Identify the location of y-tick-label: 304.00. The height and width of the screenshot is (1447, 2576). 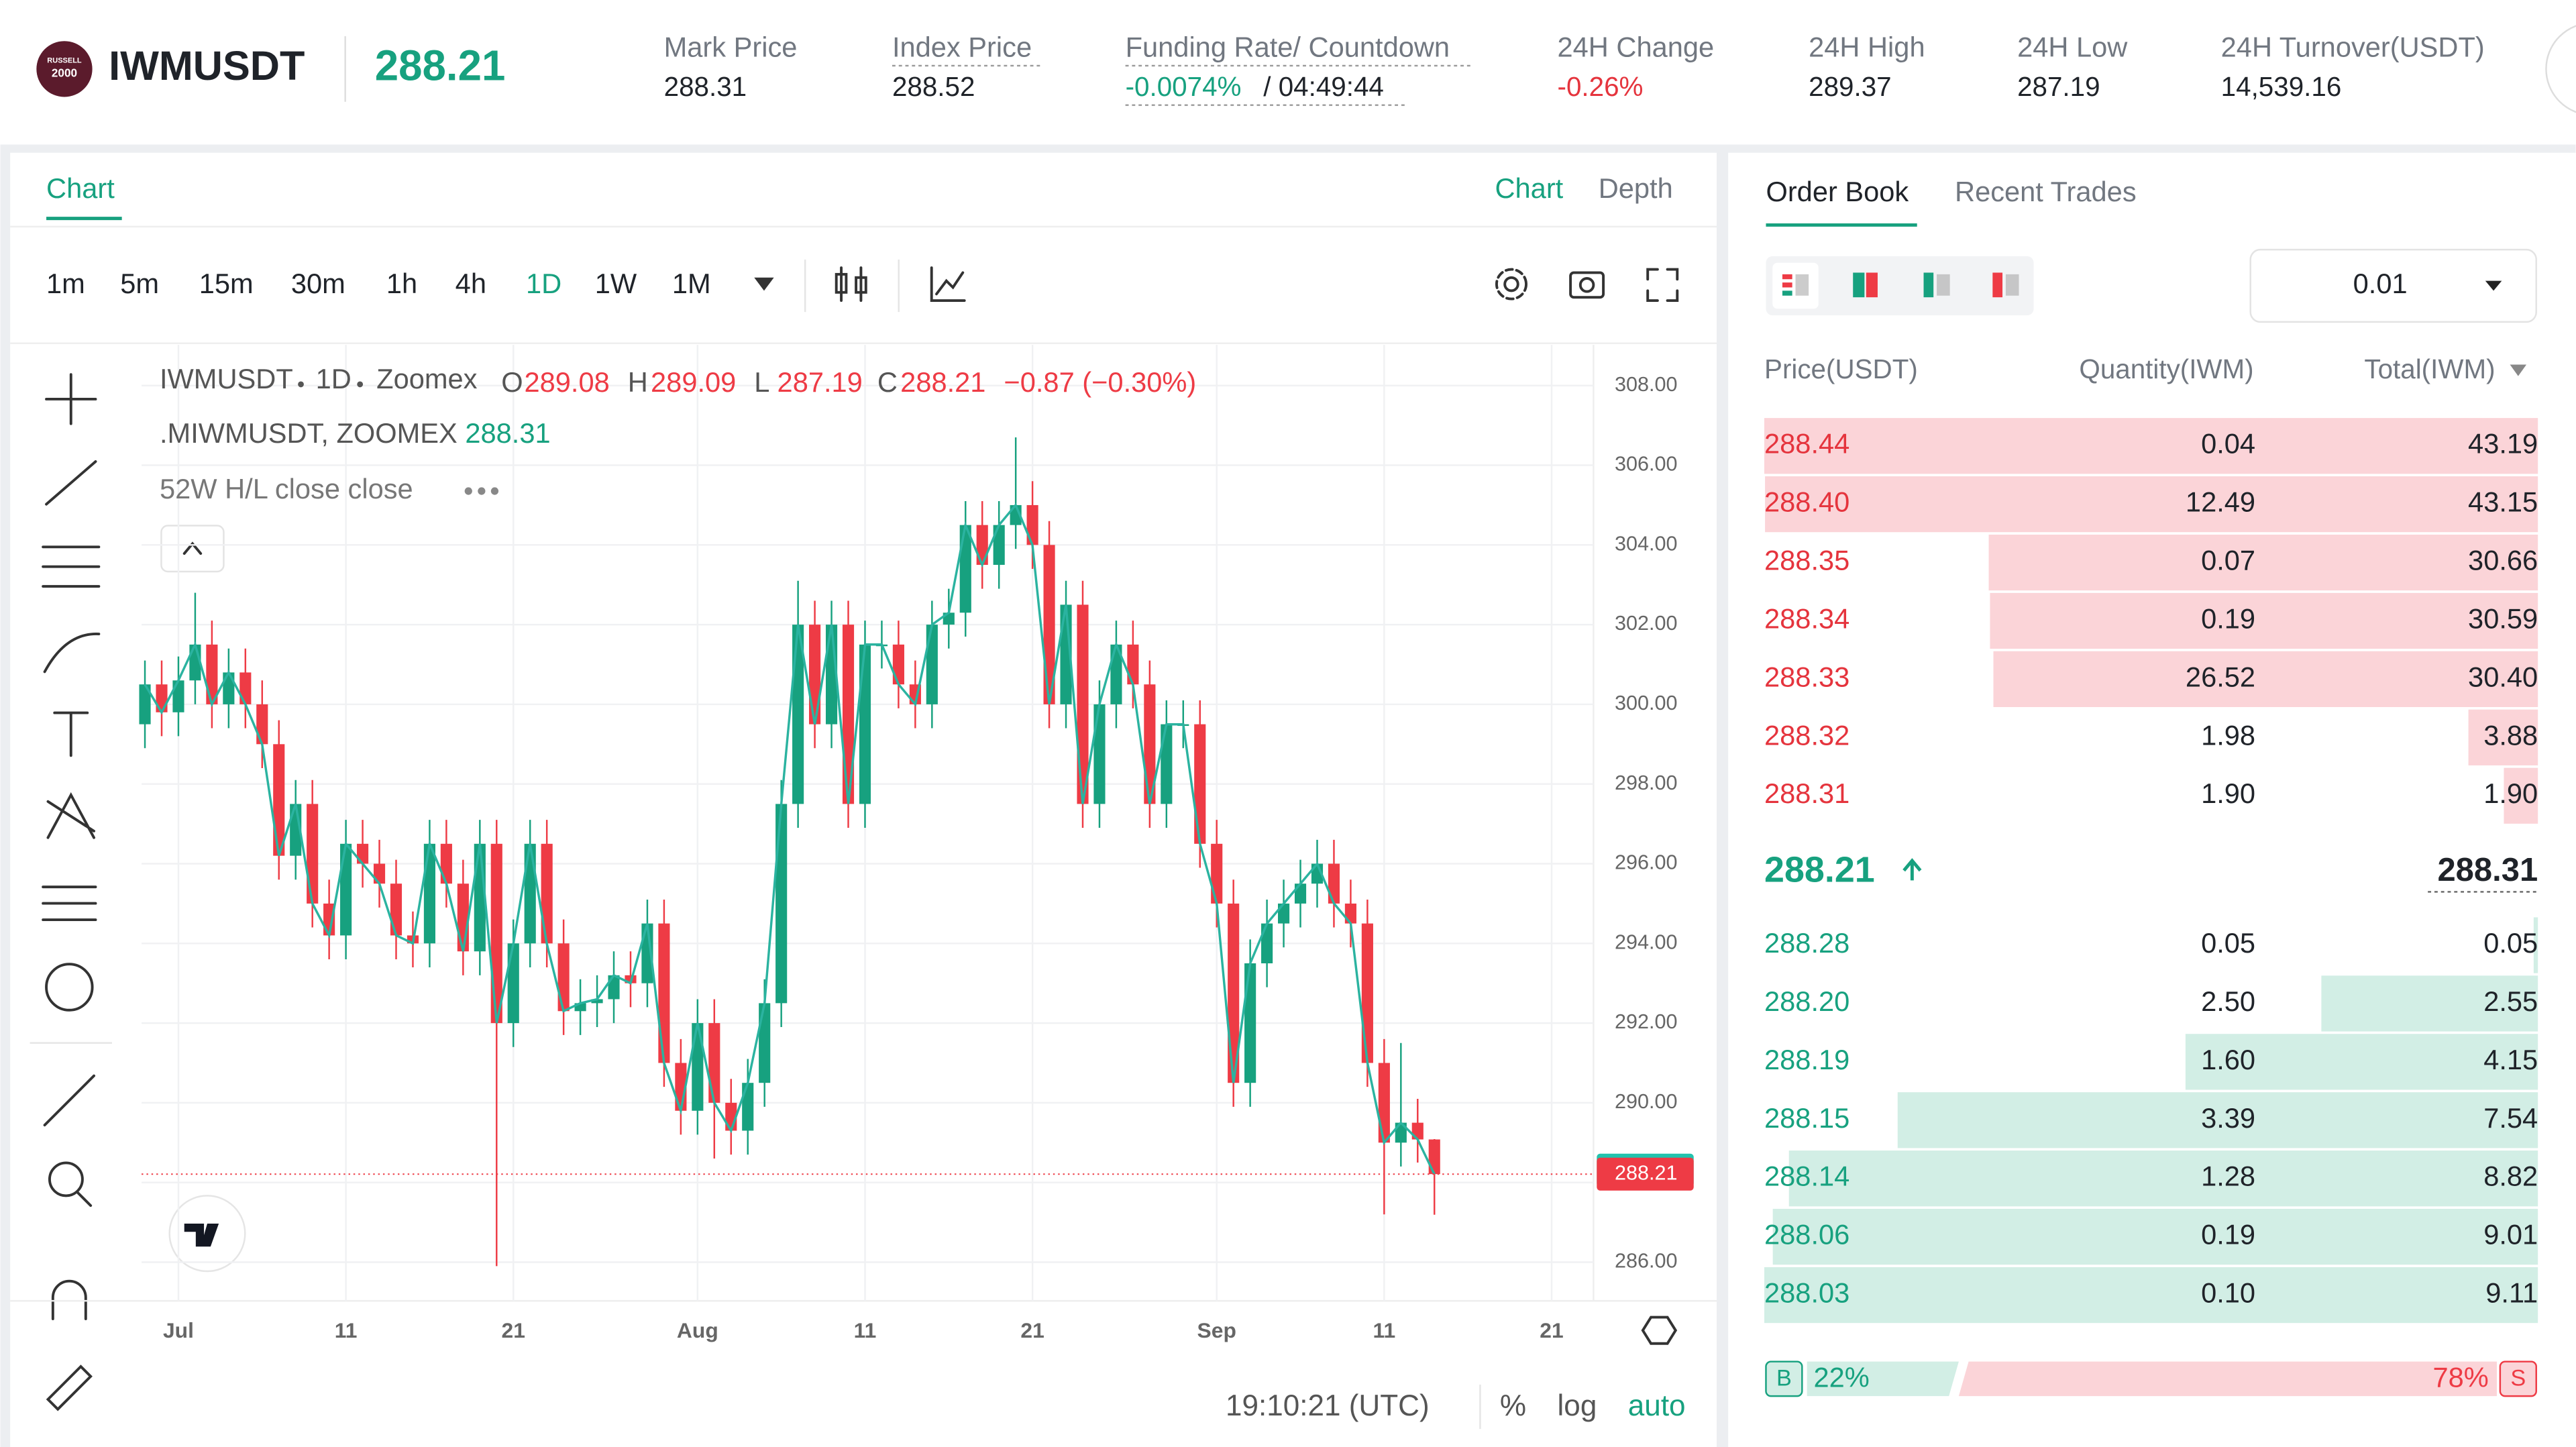
(1646, 543).